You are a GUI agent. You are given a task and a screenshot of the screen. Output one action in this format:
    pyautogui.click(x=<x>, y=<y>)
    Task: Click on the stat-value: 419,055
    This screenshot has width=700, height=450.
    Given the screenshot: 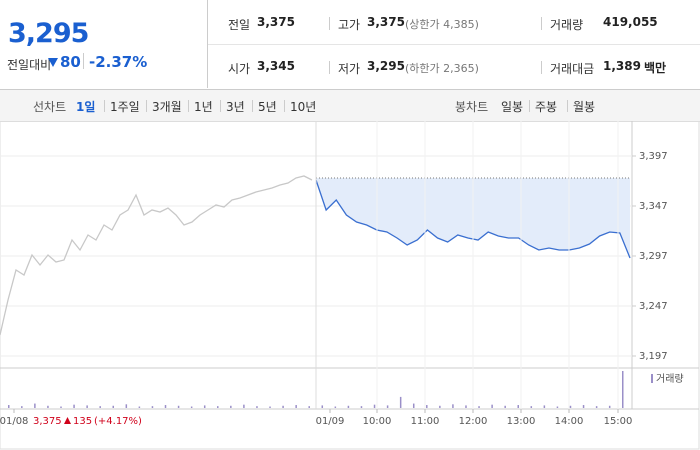 What is the action you would take?
    pyautogui.click(x=630, y=22)
    